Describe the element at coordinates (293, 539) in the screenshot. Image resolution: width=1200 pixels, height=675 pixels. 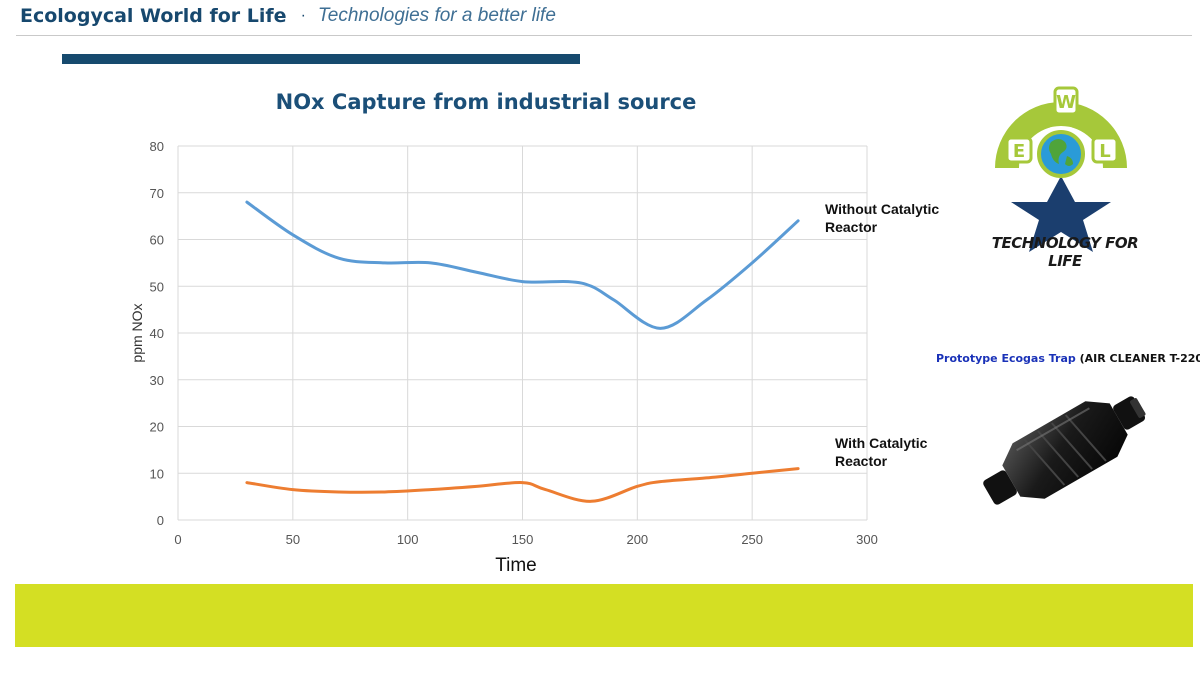
I see `x-tick-label: 50` at that location.